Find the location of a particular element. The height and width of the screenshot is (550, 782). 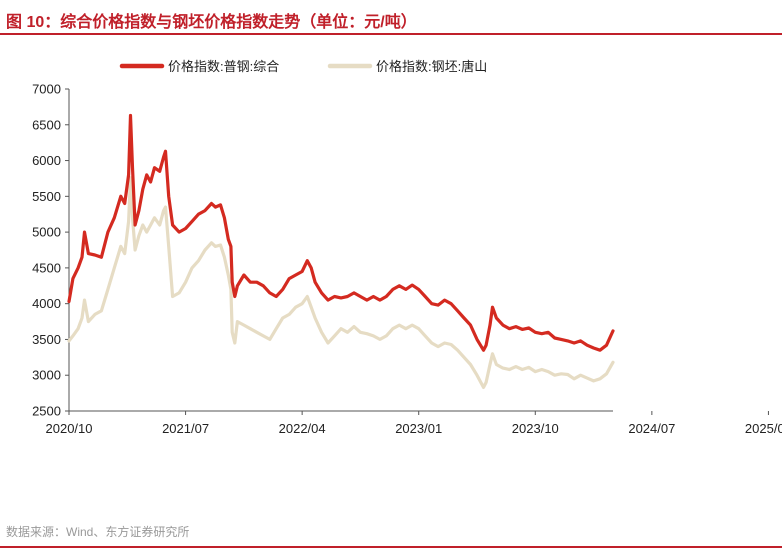

legend-label-2: 价格指数:钢坯:唐山 is located at coordinates (431, 66).